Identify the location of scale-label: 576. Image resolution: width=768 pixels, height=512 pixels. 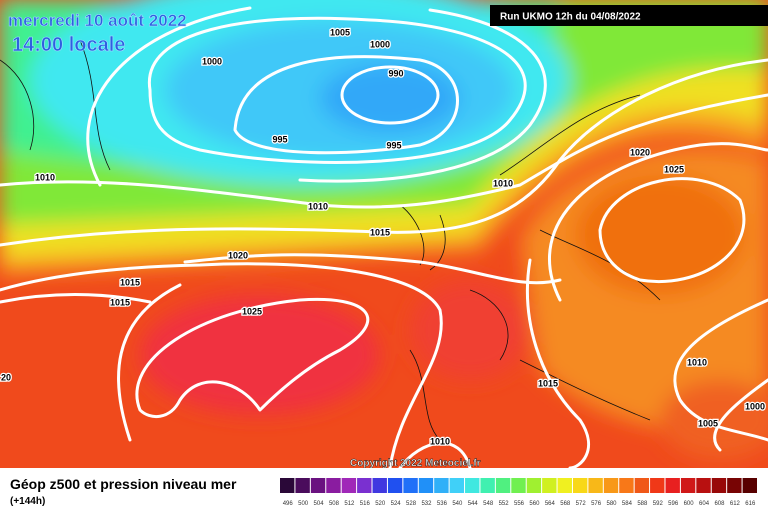
(596, 504).